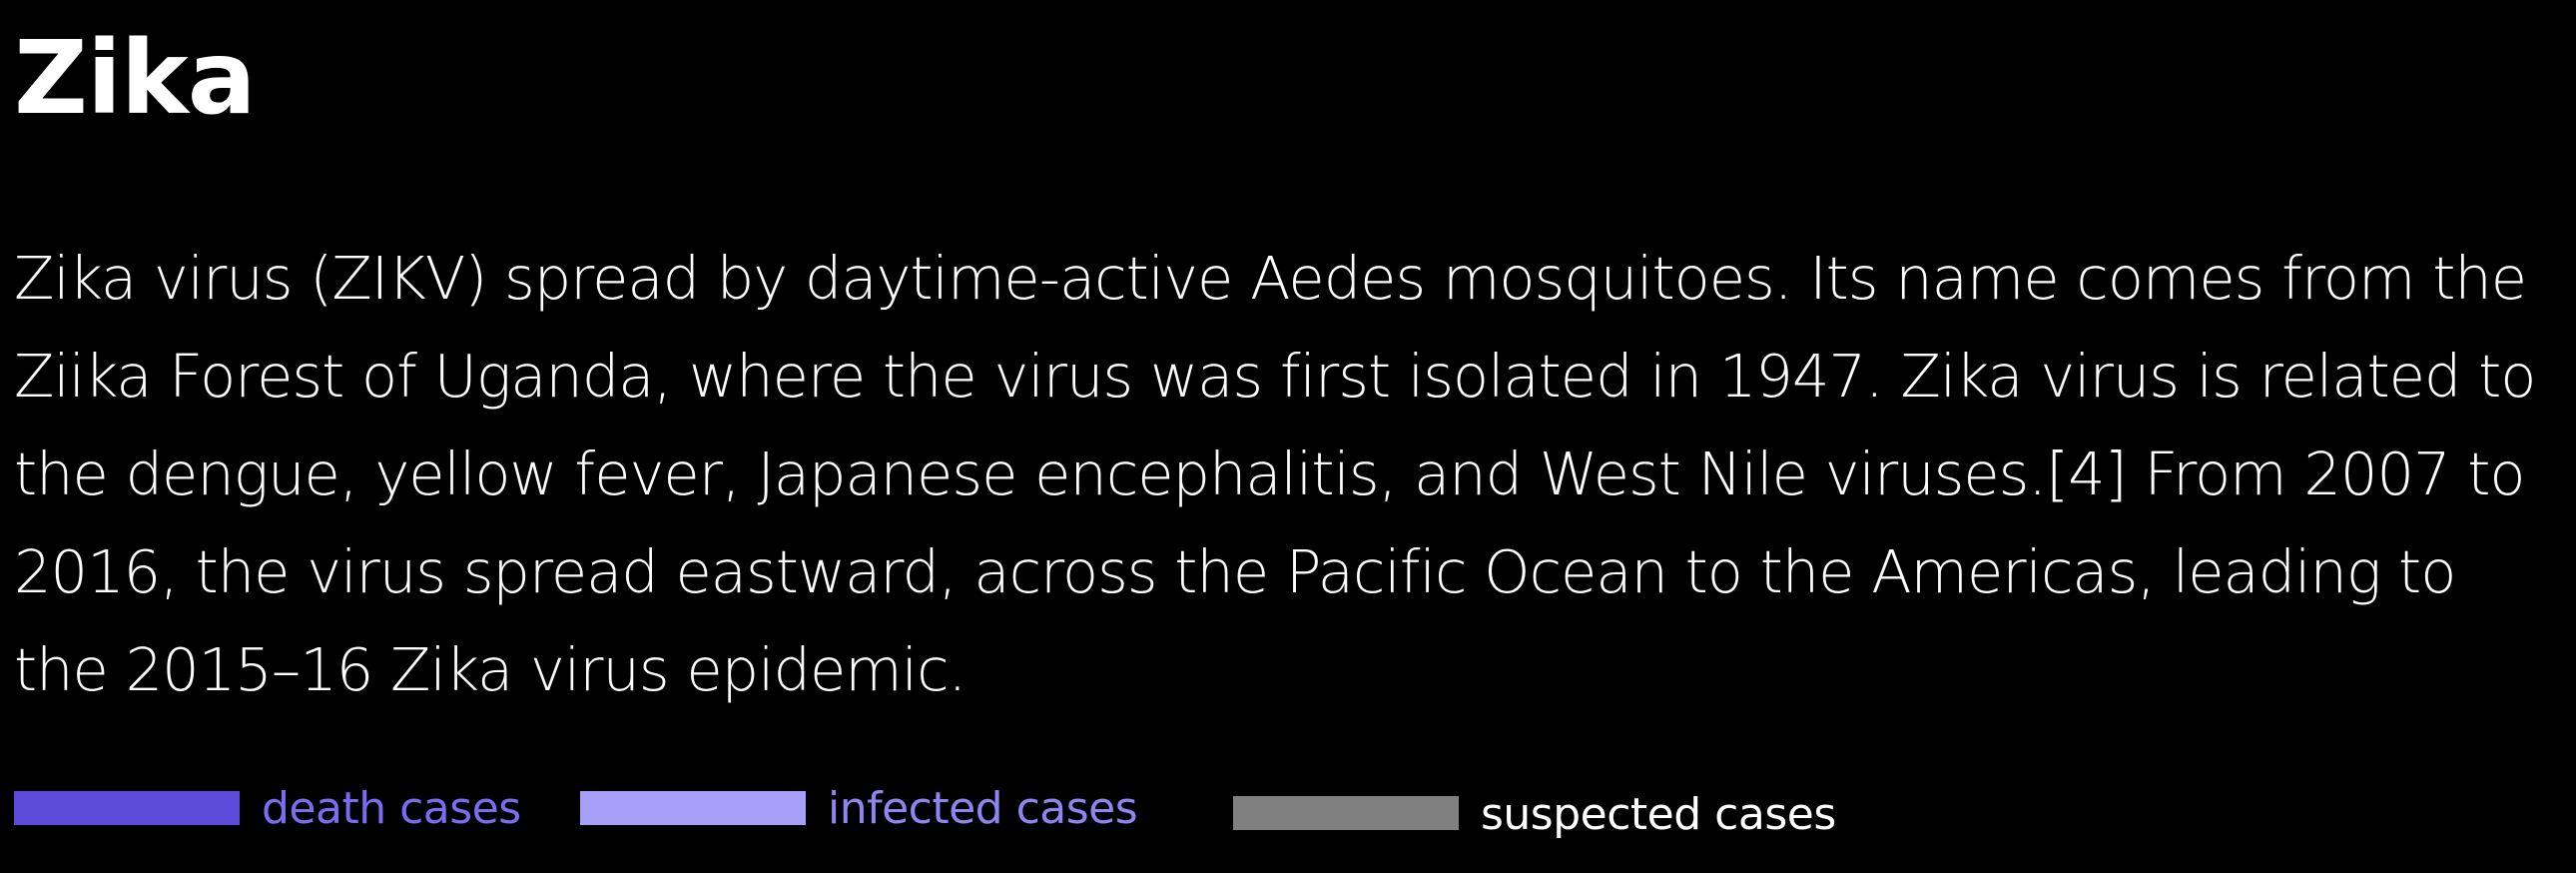  I want to click on legend-label-suspected-cases: suspected cases, so click(1658, 814).